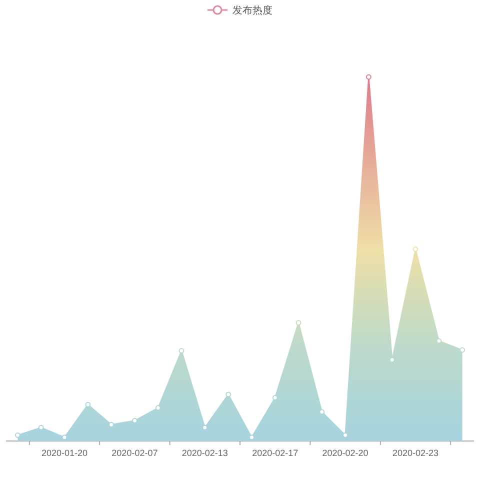 The image size is (480, 480). I want to click on x-tick-label: 2020-01-20, so click(64, 453).